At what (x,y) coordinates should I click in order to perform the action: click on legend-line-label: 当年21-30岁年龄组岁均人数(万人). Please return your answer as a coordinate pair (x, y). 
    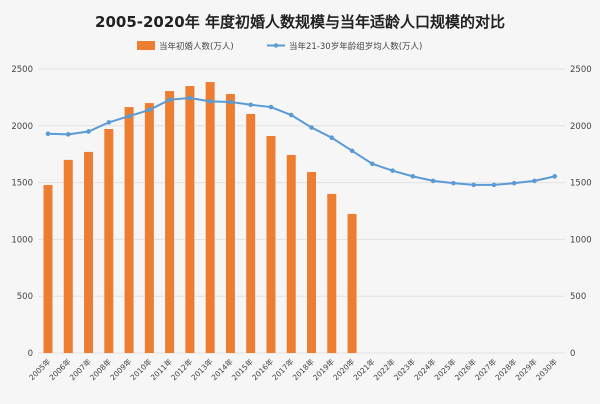
    Looking at the image, I should click on (355, 46).